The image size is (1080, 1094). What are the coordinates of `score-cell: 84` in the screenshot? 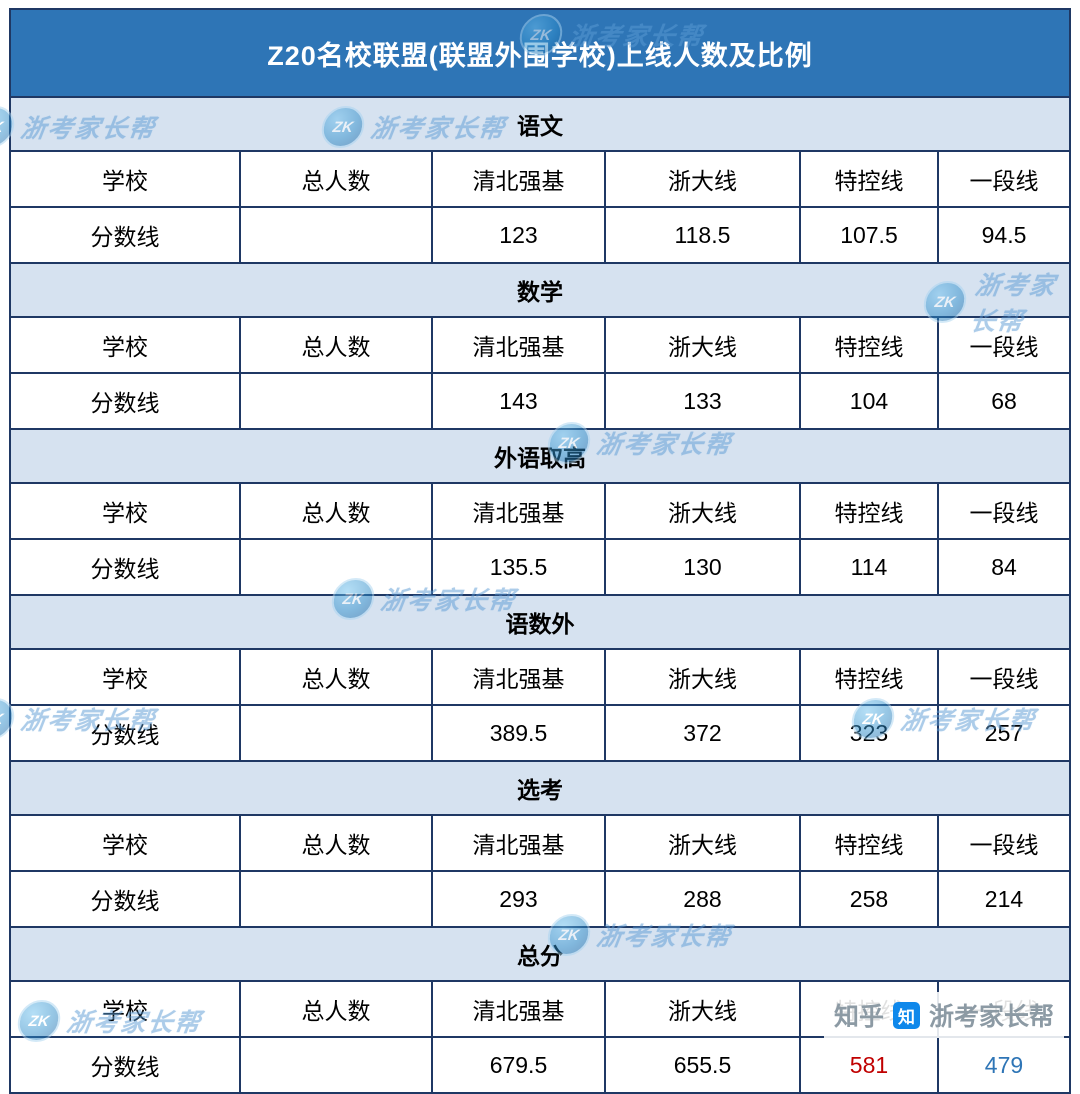 It's located at (1004, 567).